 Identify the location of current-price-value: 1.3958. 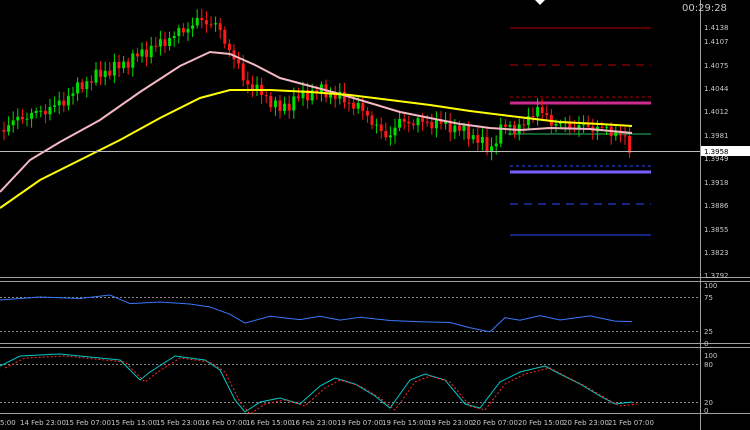
(716, 152).